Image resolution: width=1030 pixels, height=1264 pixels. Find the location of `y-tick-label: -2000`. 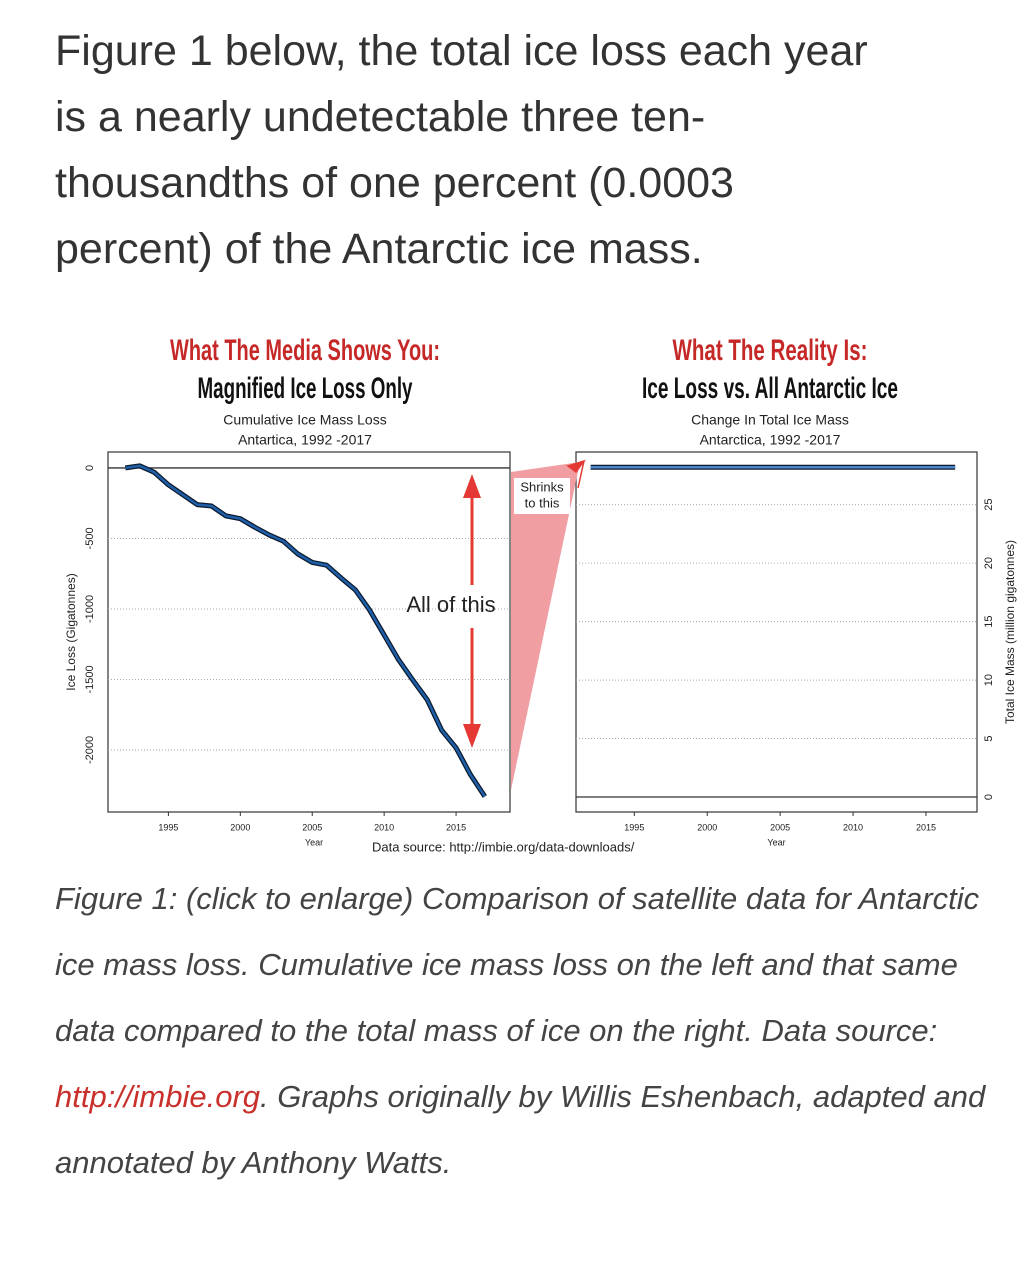

y-tick-label: -2000 is located at coordinates (90, 750).